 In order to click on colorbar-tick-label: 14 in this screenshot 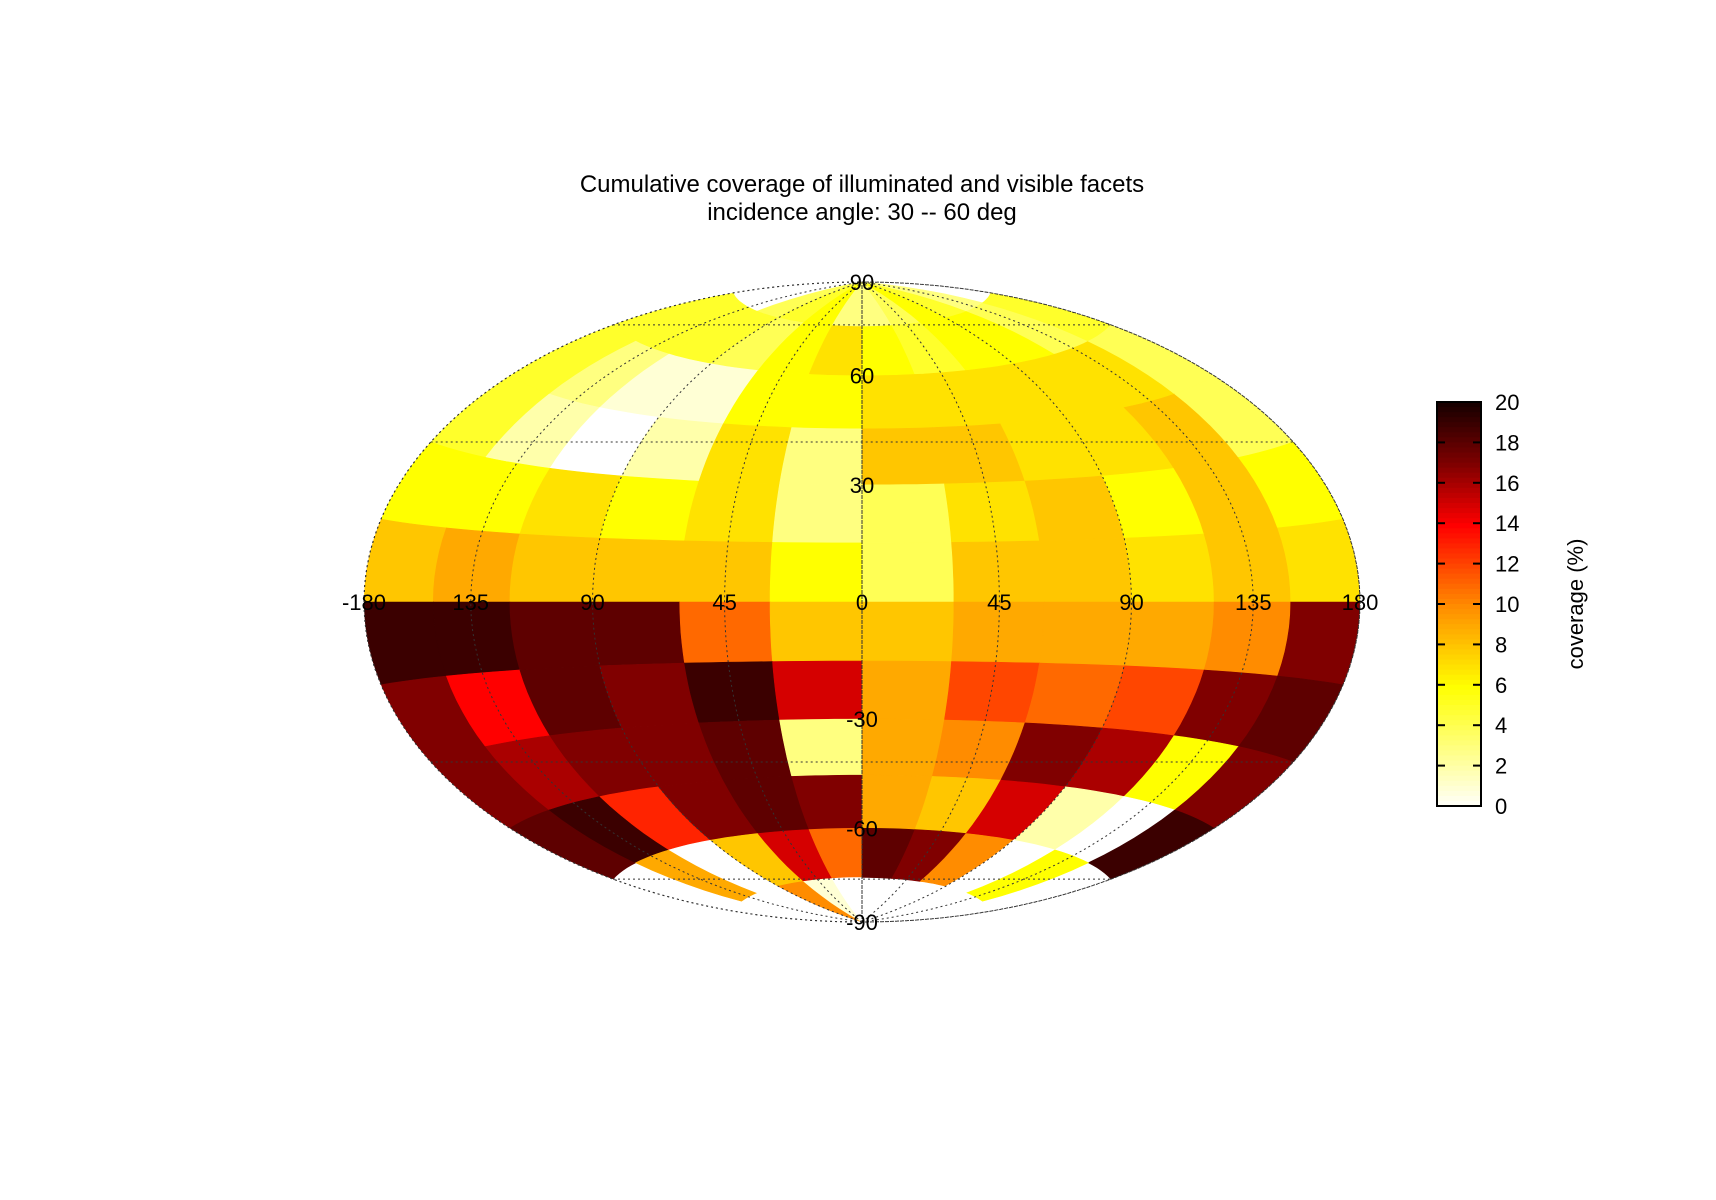, I will do `click(1507, 523)`.